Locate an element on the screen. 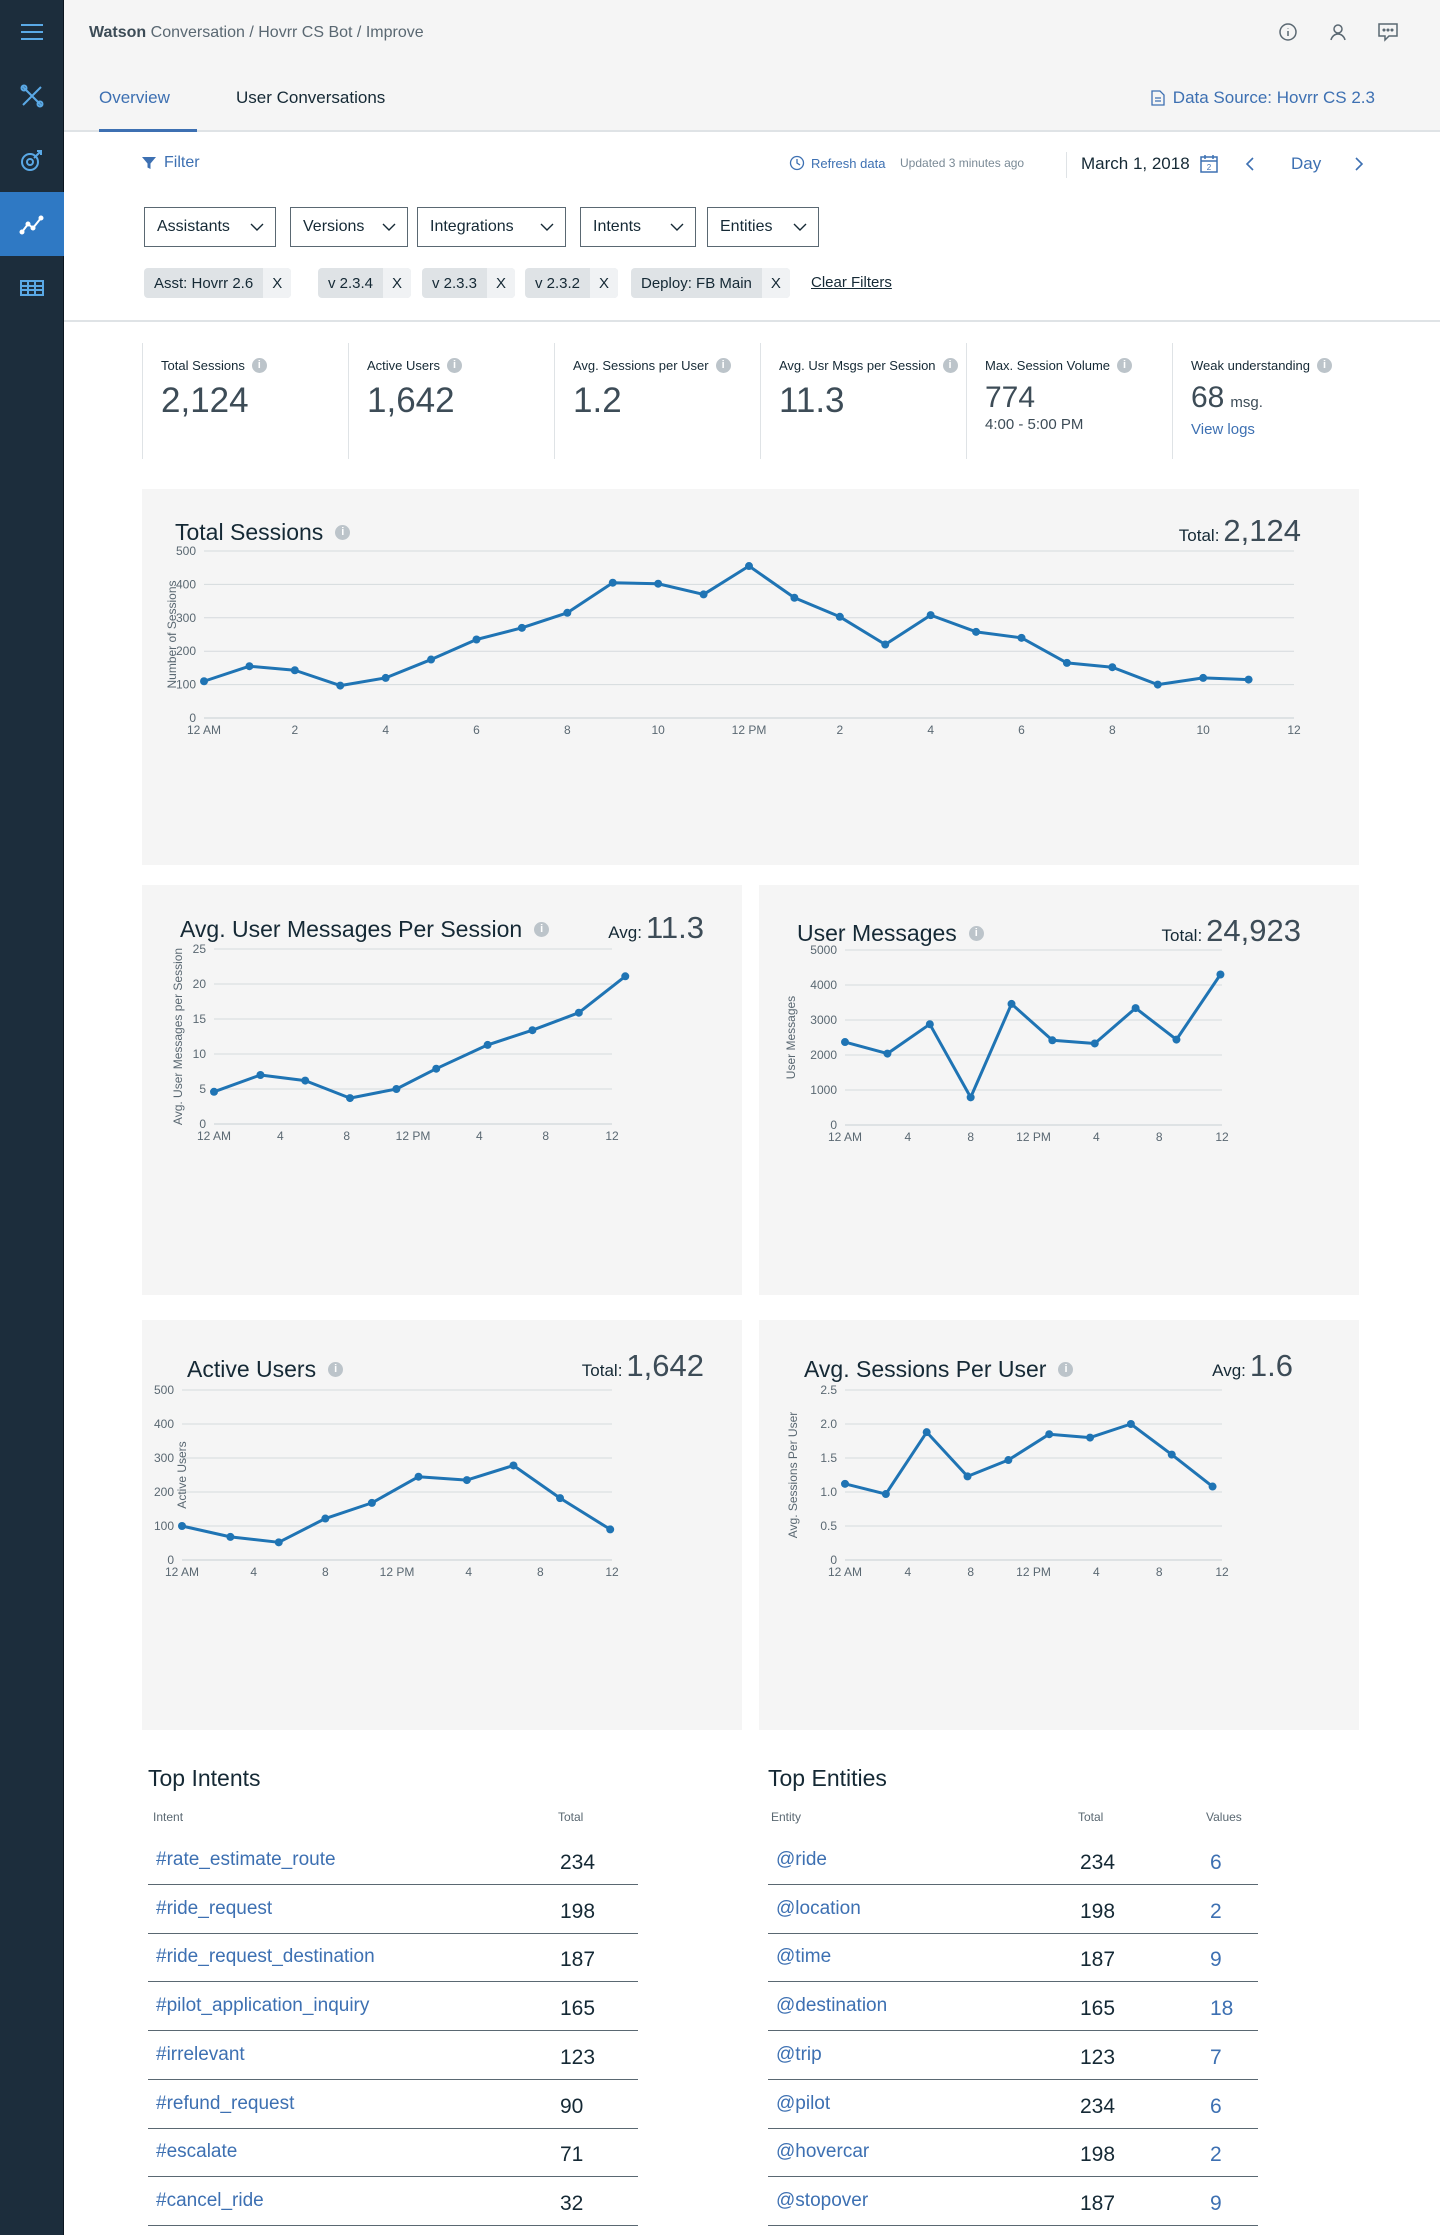  refresh-data-button: Refresh data is located at coordinates (837, 163).